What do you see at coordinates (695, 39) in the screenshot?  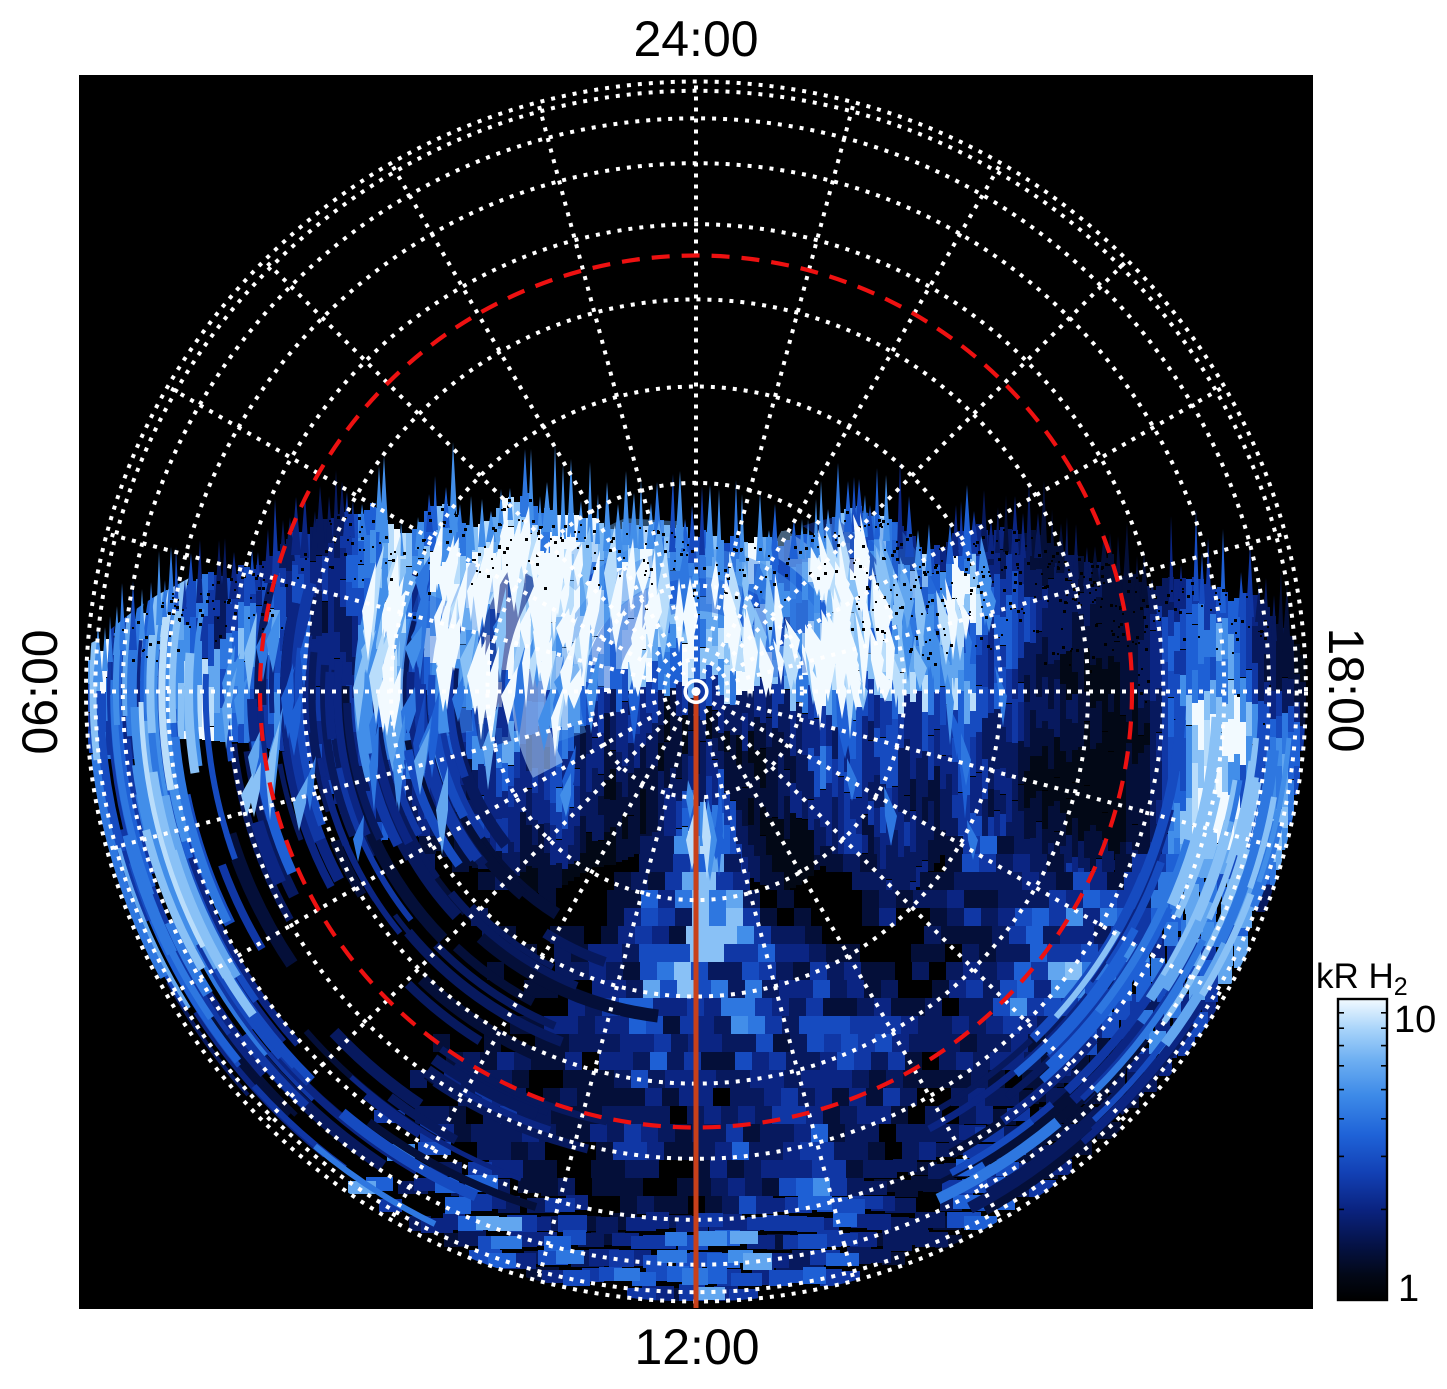 I see `svg-text: 24:00` at bounding box center [695, 39].